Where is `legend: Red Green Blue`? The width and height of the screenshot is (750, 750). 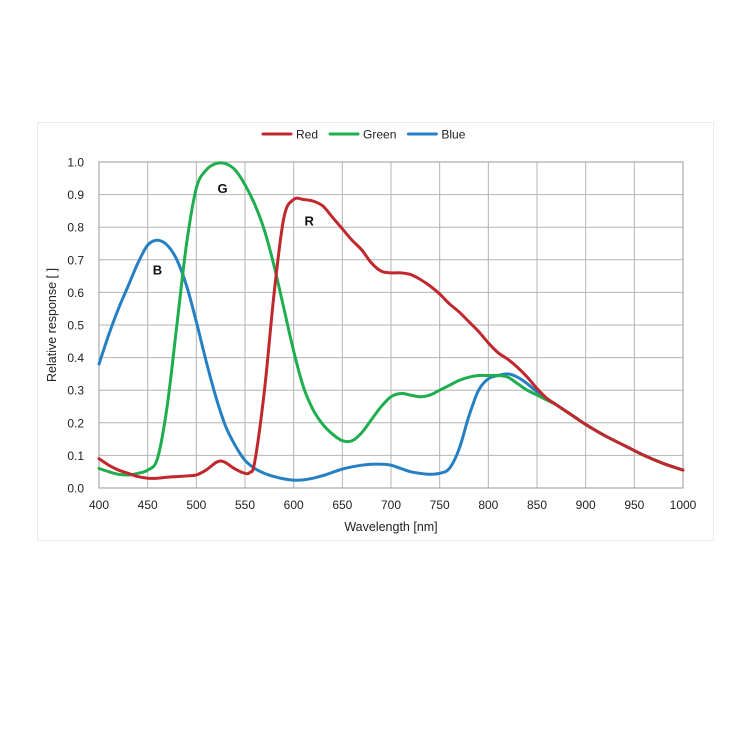
legend: Red Green Blue is located at coordinates (363, 135).